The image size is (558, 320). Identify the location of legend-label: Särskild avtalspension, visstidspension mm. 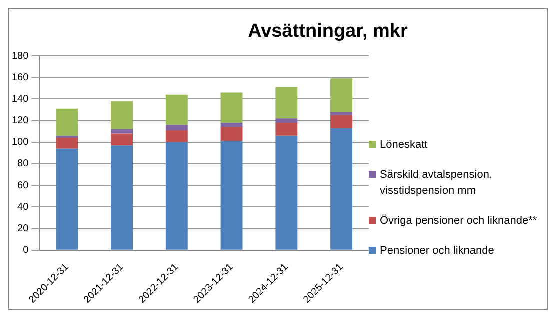
(437, 183).